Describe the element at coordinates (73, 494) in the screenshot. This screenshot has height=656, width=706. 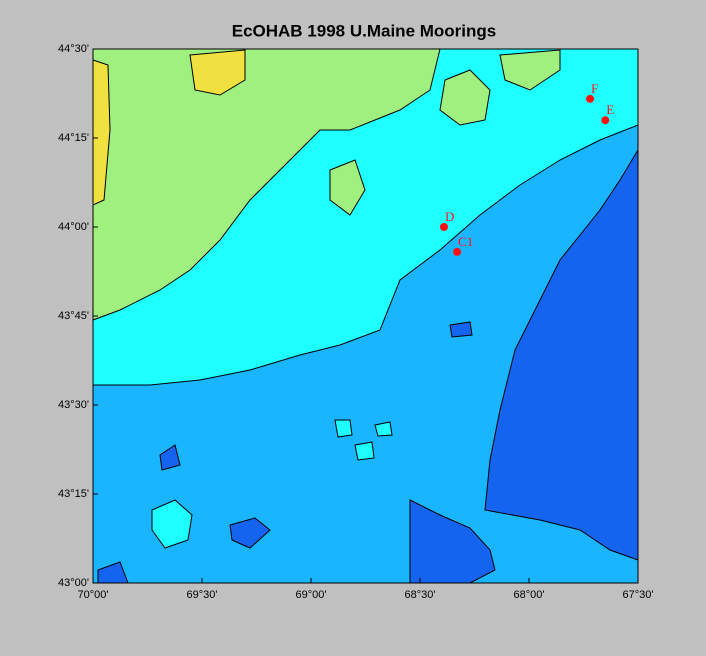
I see `y-tick-label: 43°15'` at that location.